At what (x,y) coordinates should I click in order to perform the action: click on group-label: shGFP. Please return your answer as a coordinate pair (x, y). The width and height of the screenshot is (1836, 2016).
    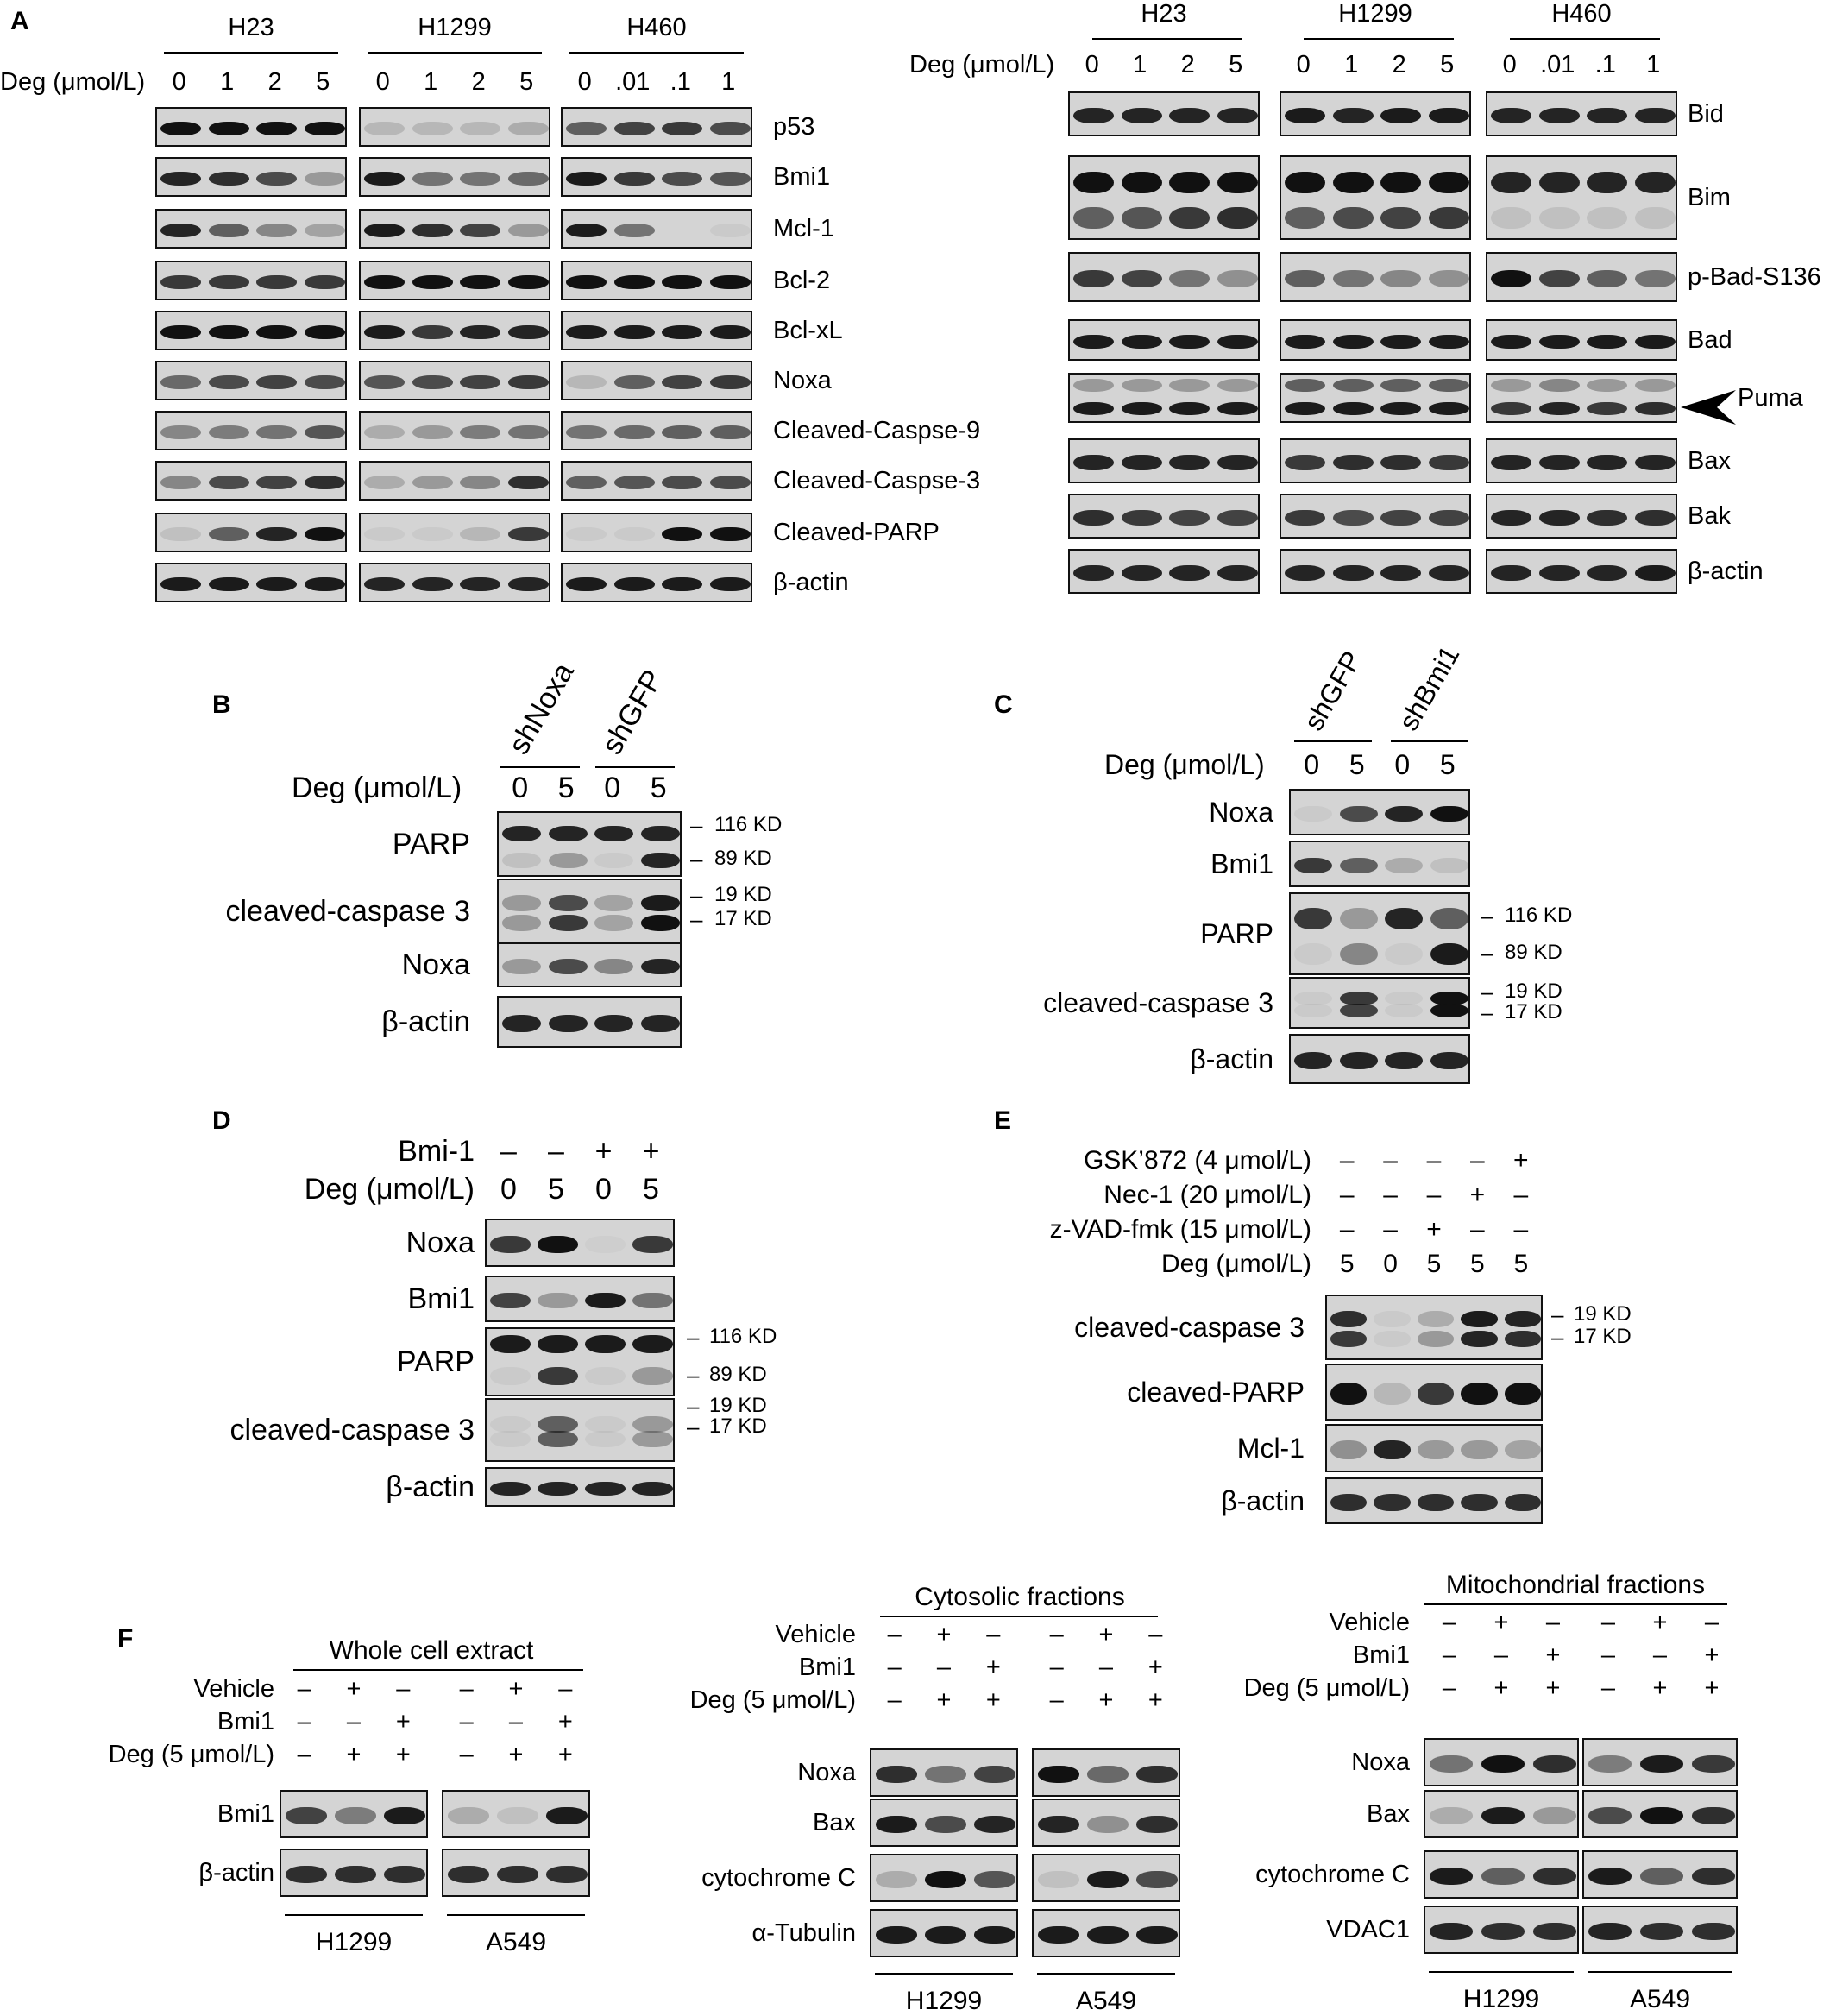
    Looking at the image, I should click on (1333, 691).